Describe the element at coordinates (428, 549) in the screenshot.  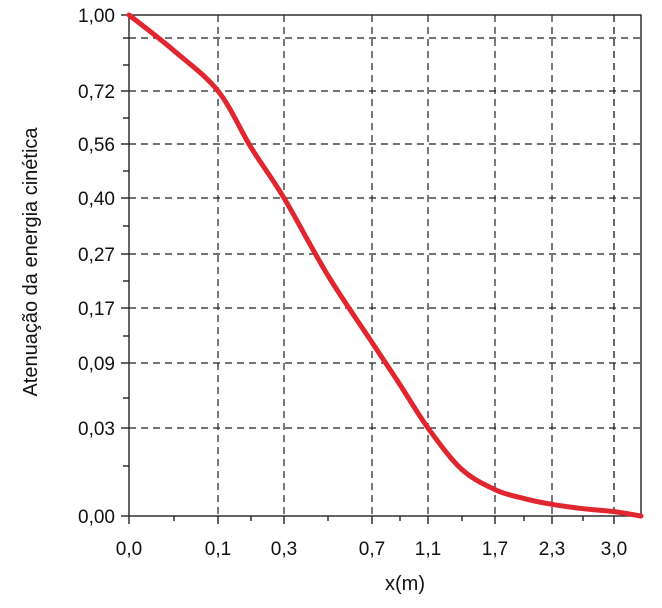
I see `x-tick-label: 1,1` at that location.